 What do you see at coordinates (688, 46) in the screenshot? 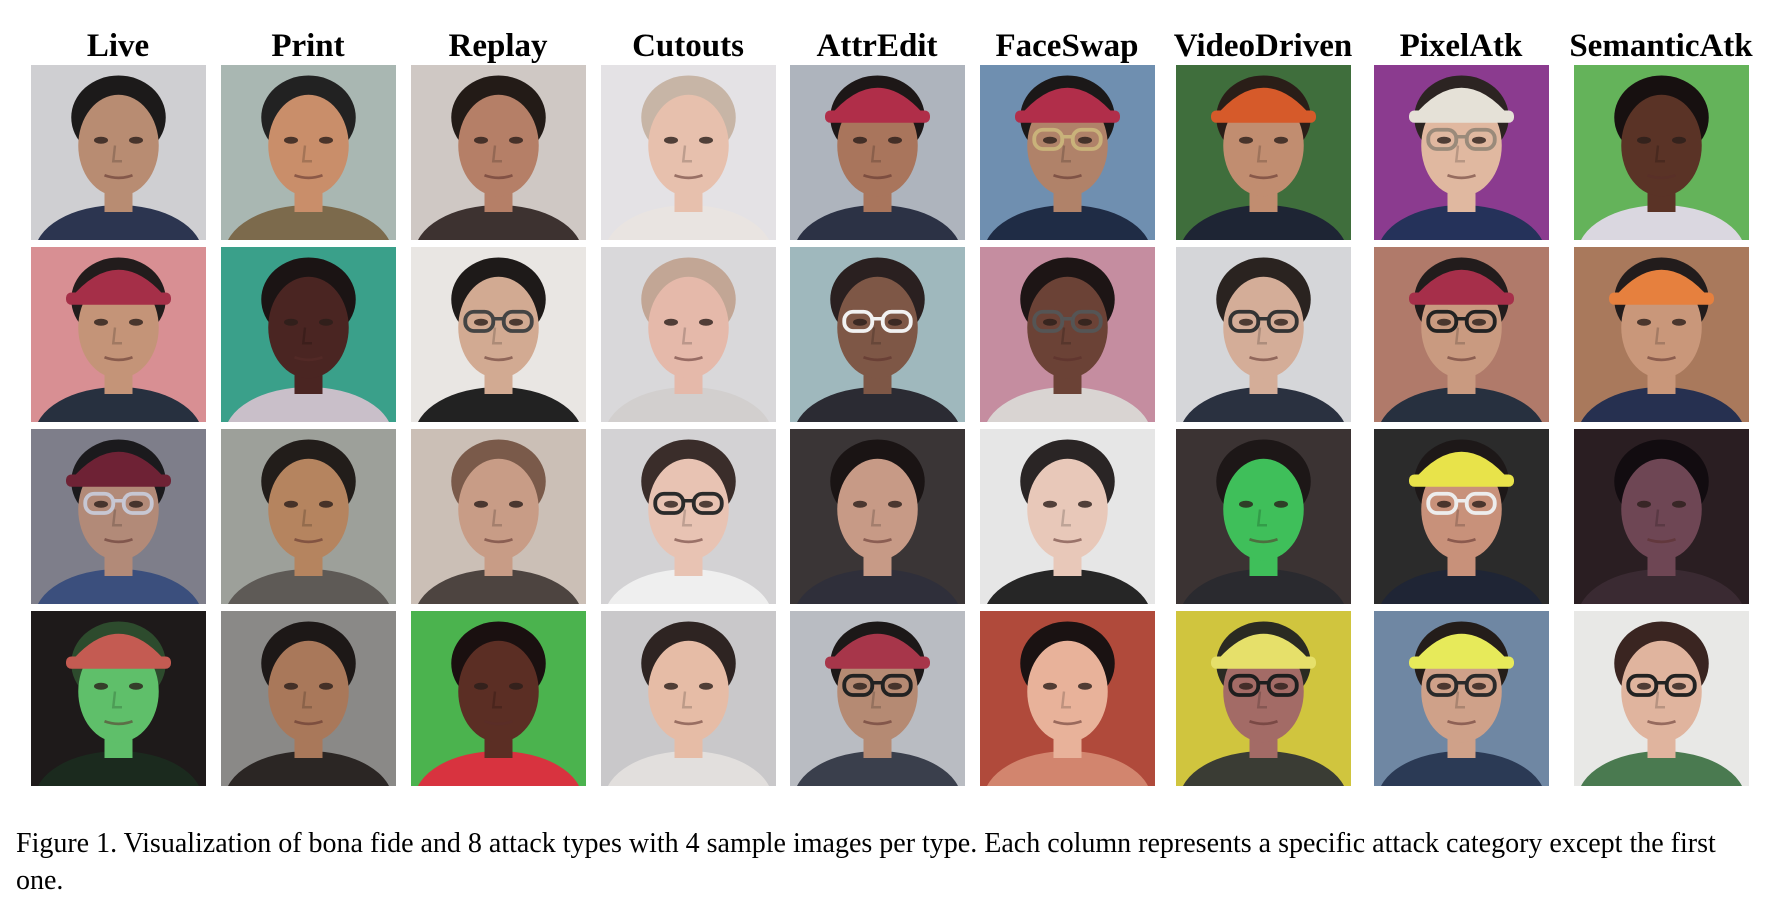
I see `column-header-cutouts: Cutouts` at bounding box center [688, 46].